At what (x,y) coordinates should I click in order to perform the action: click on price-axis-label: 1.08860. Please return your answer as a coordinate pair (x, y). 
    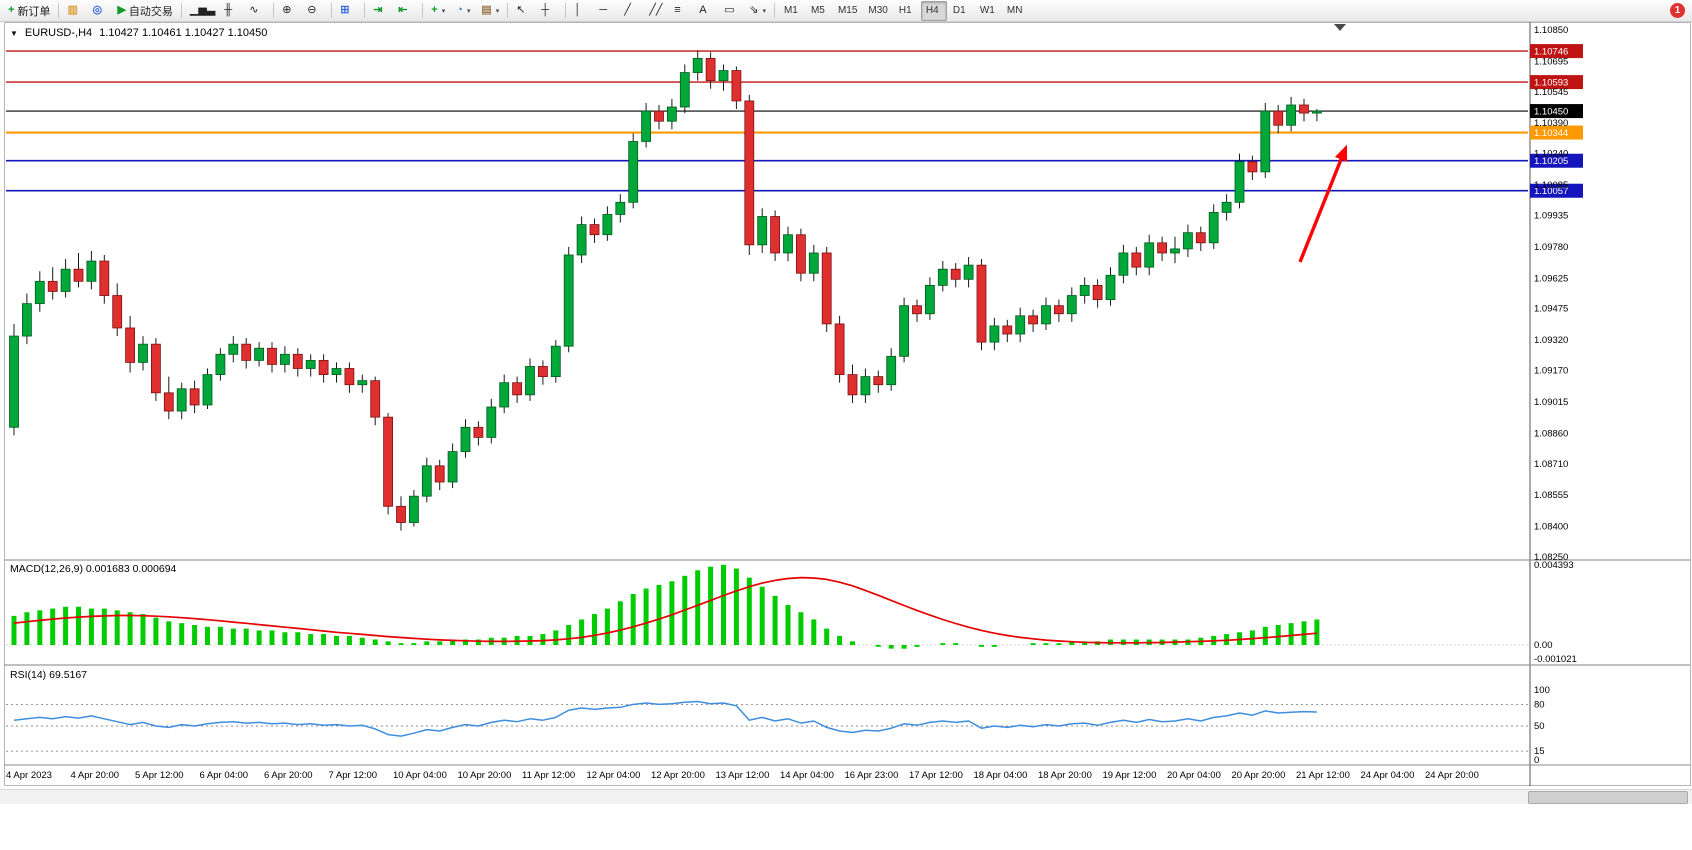
    Looking at the image, I should click on (1551, 433).